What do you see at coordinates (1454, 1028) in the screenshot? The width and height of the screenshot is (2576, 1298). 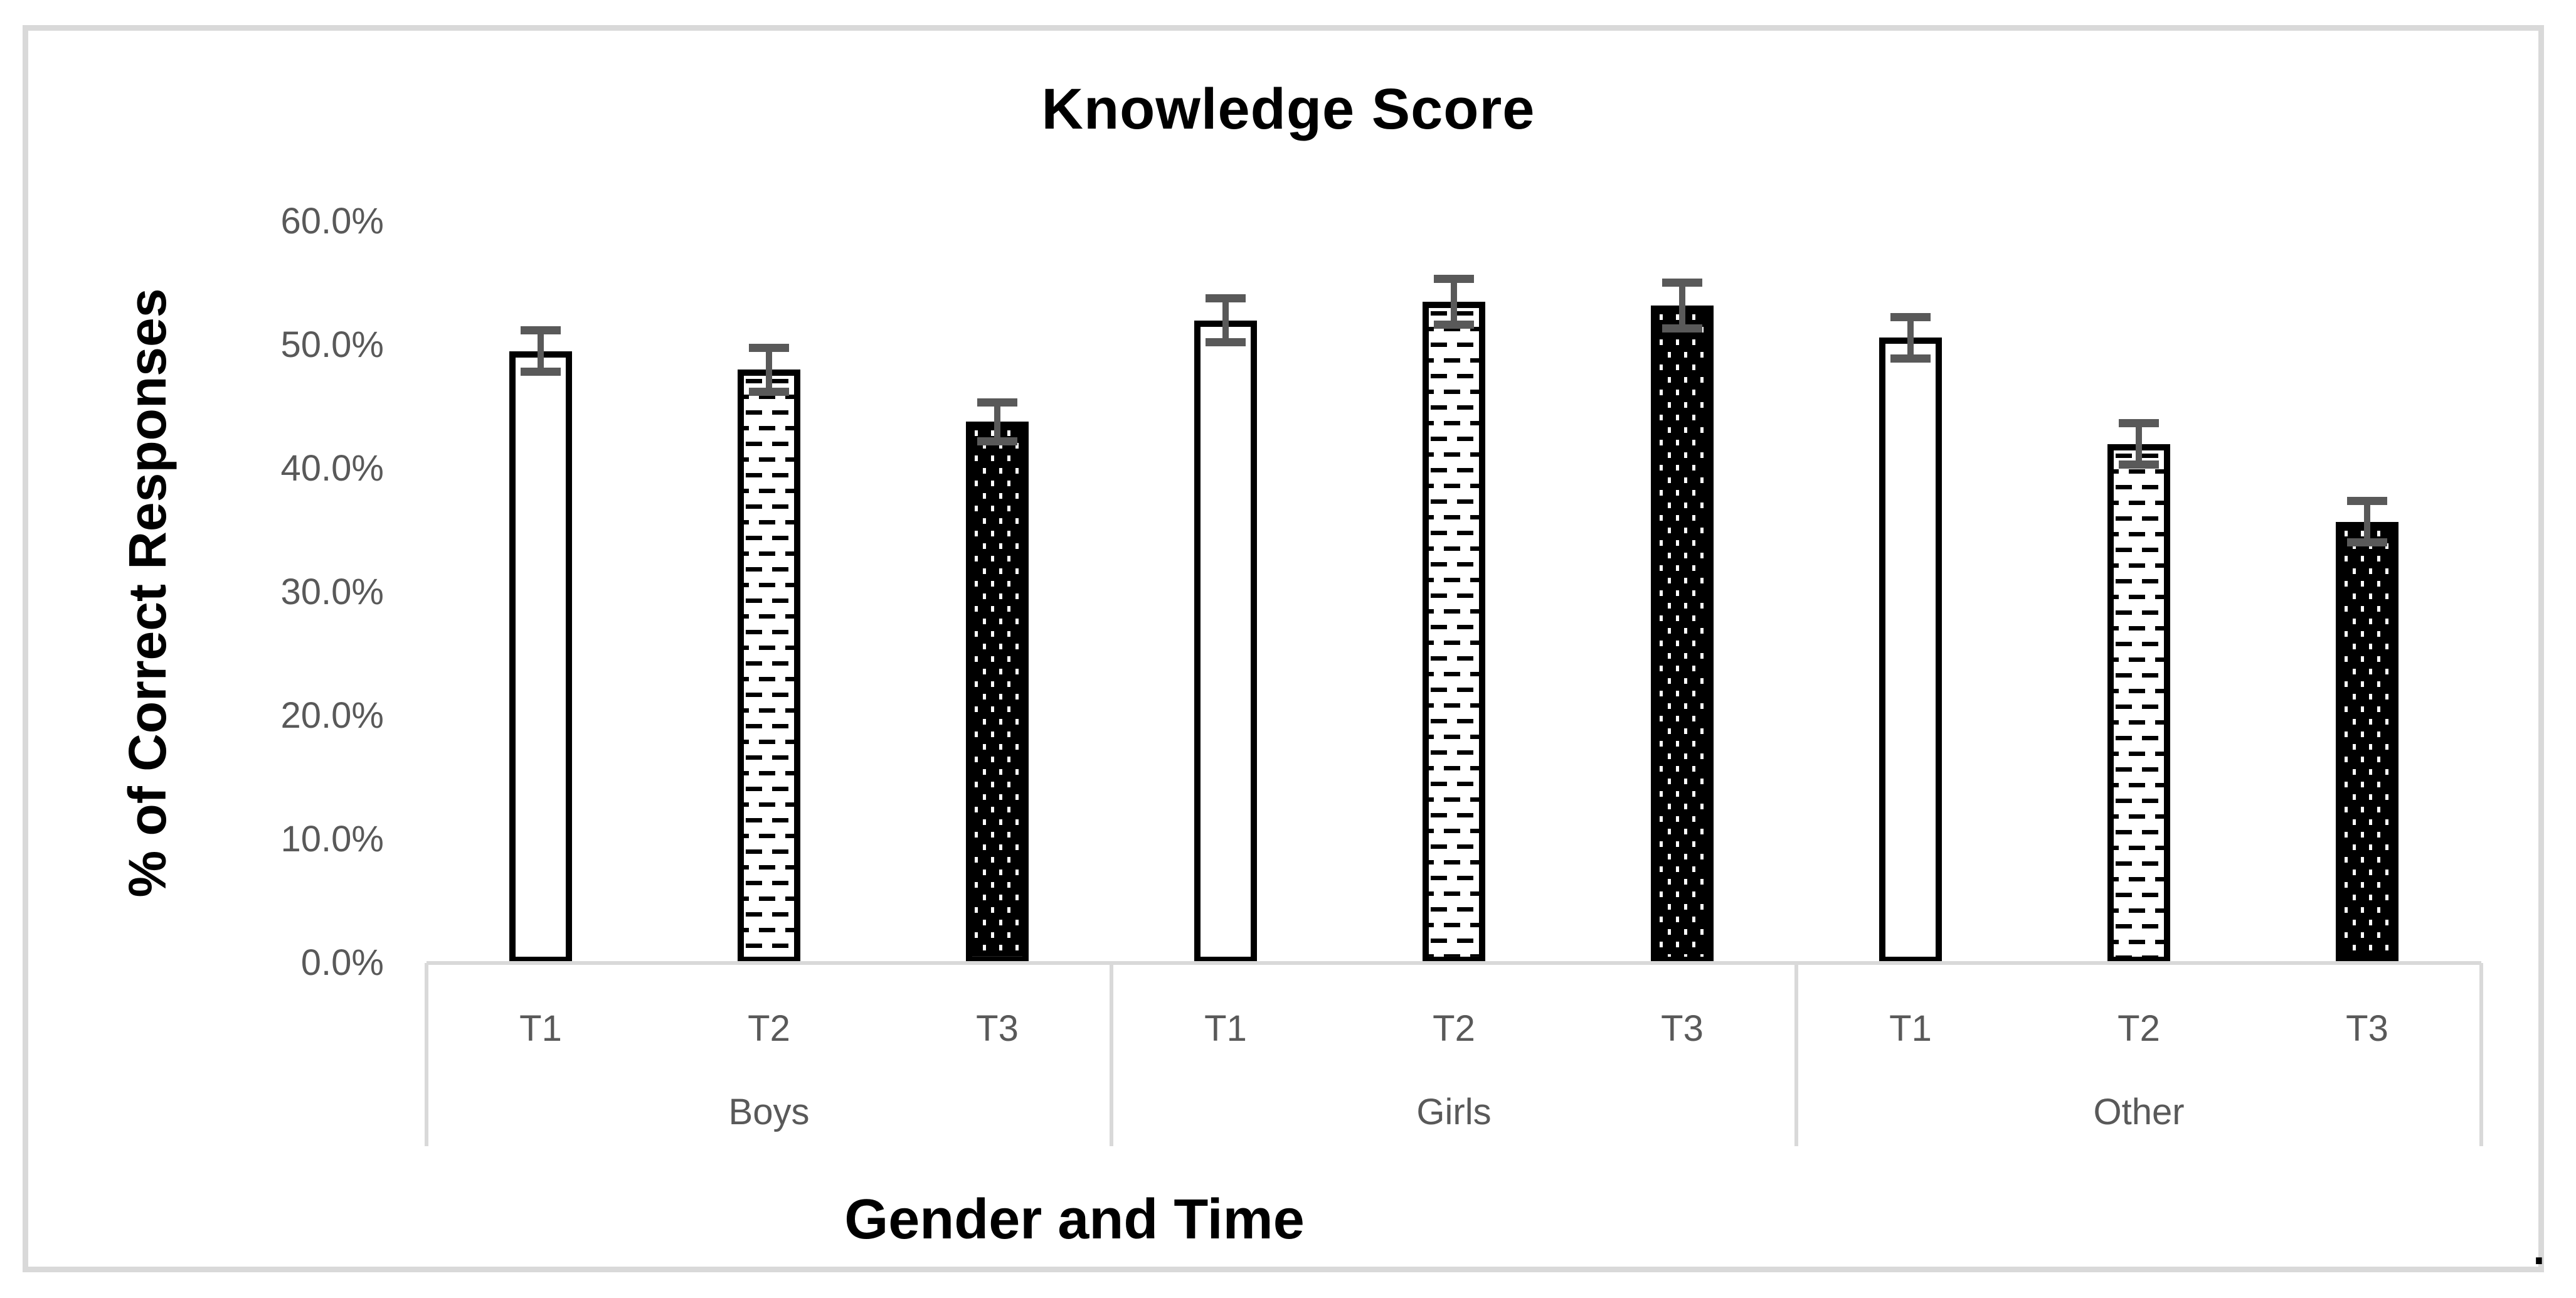 I see `time-label-girls-t2: T2` at bounding box center [1454, 1028].